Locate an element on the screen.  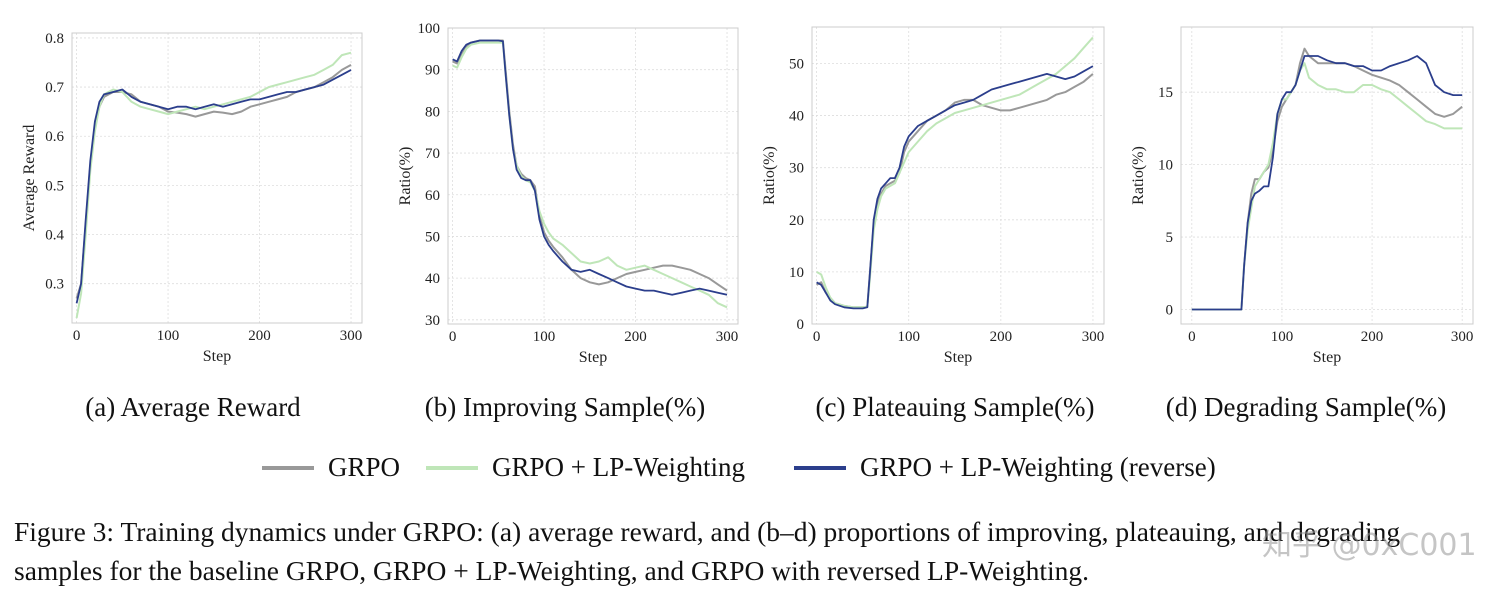
xtick-label-b-3: 300 is located at coordinates (727, 337).